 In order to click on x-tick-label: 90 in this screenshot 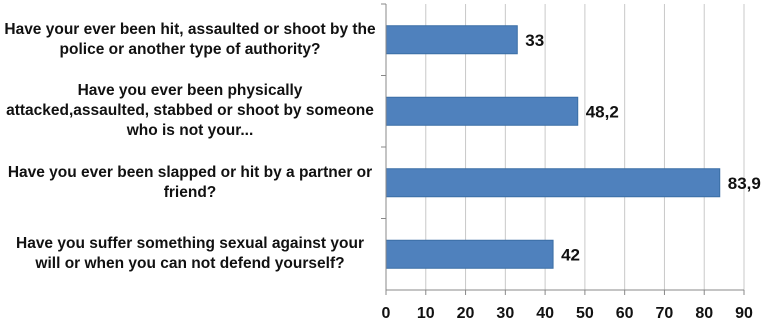, I will do `click(744, 313)`.